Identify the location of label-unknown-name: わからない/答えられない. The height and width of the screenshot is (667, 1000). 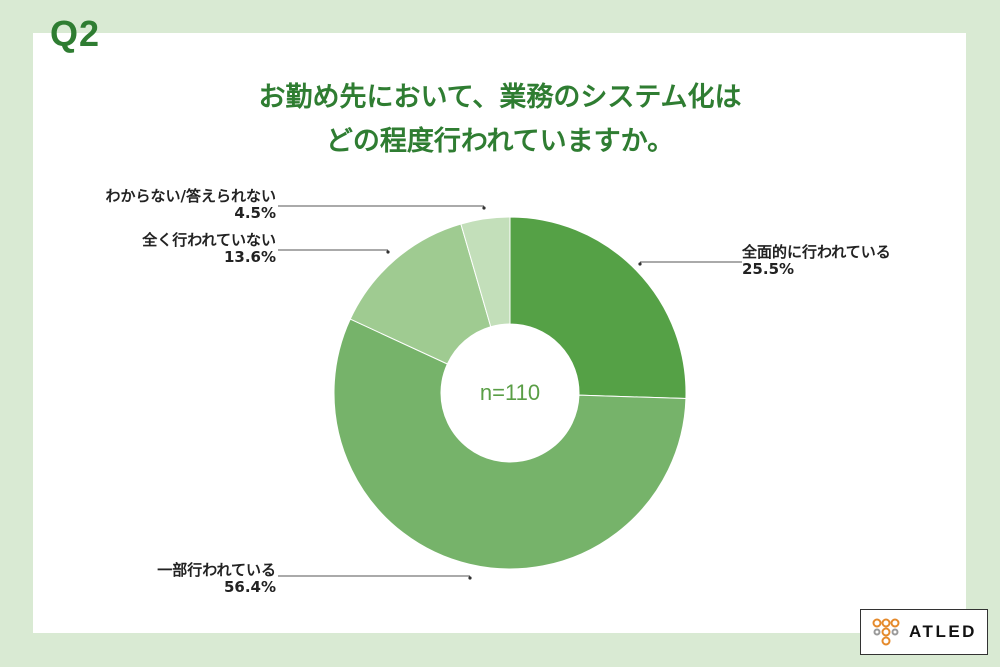
(190, 196).